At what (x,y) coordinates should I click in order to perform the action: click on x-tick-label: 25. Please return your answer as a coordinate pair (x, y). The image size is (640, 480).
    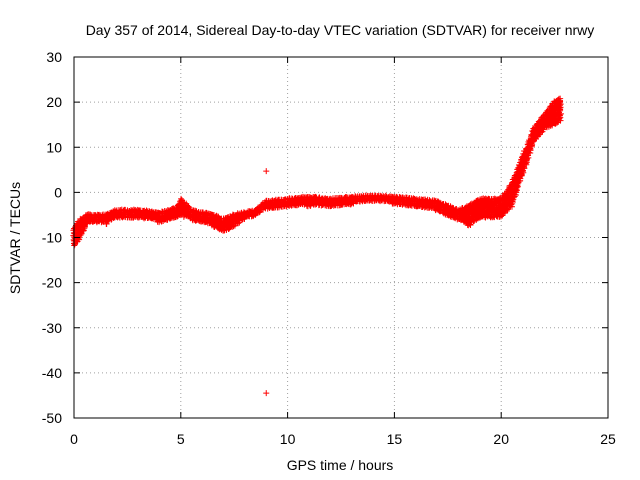
    Looking at the image, I should click on (608, 439).